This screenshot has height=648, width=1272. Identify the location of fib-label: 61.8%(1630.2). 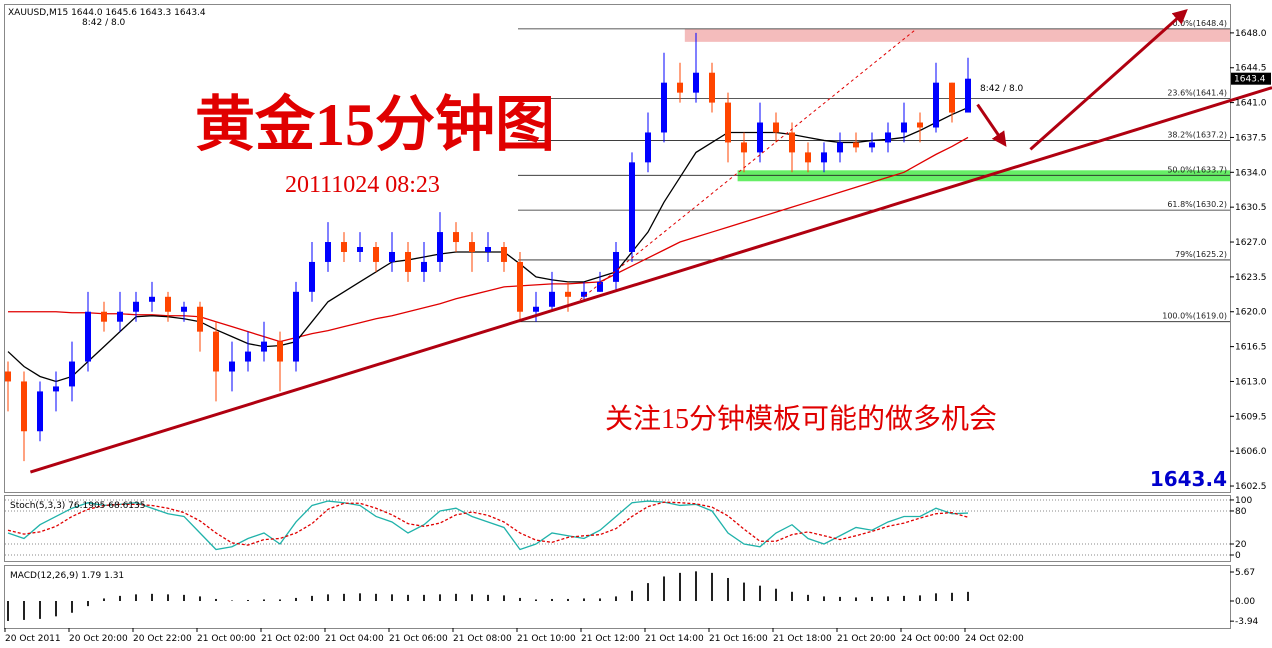
(1197, 204).